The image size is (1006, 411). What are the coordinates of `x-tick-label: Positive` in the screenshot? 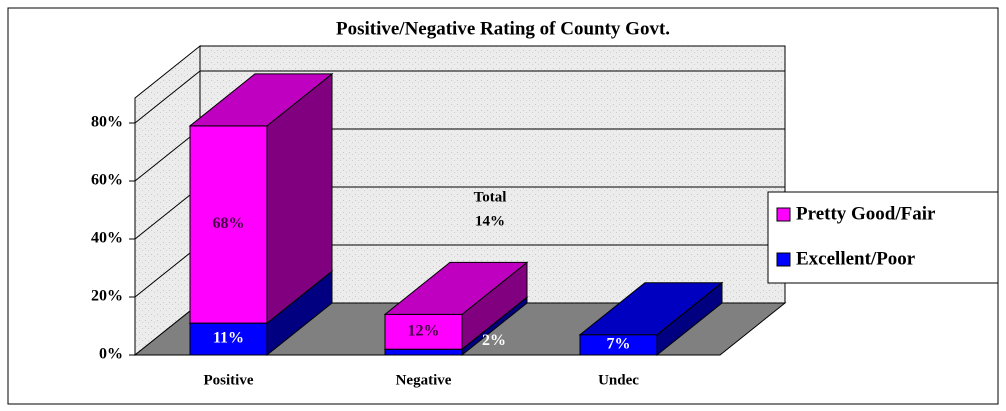 It's located at (229, 380).